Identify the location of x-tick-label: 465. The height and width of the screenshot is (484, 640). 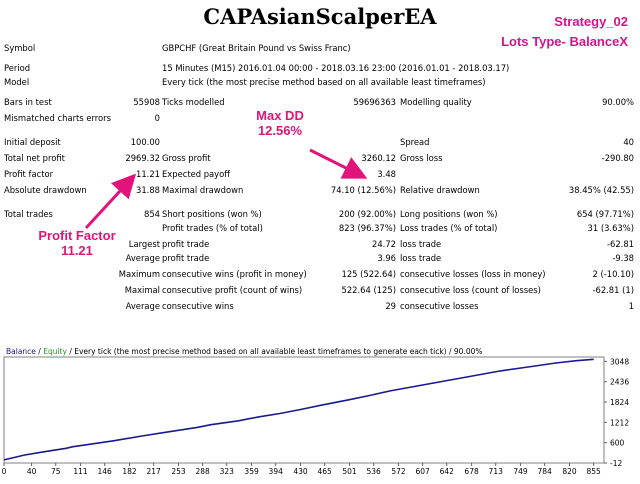
(325, 471).